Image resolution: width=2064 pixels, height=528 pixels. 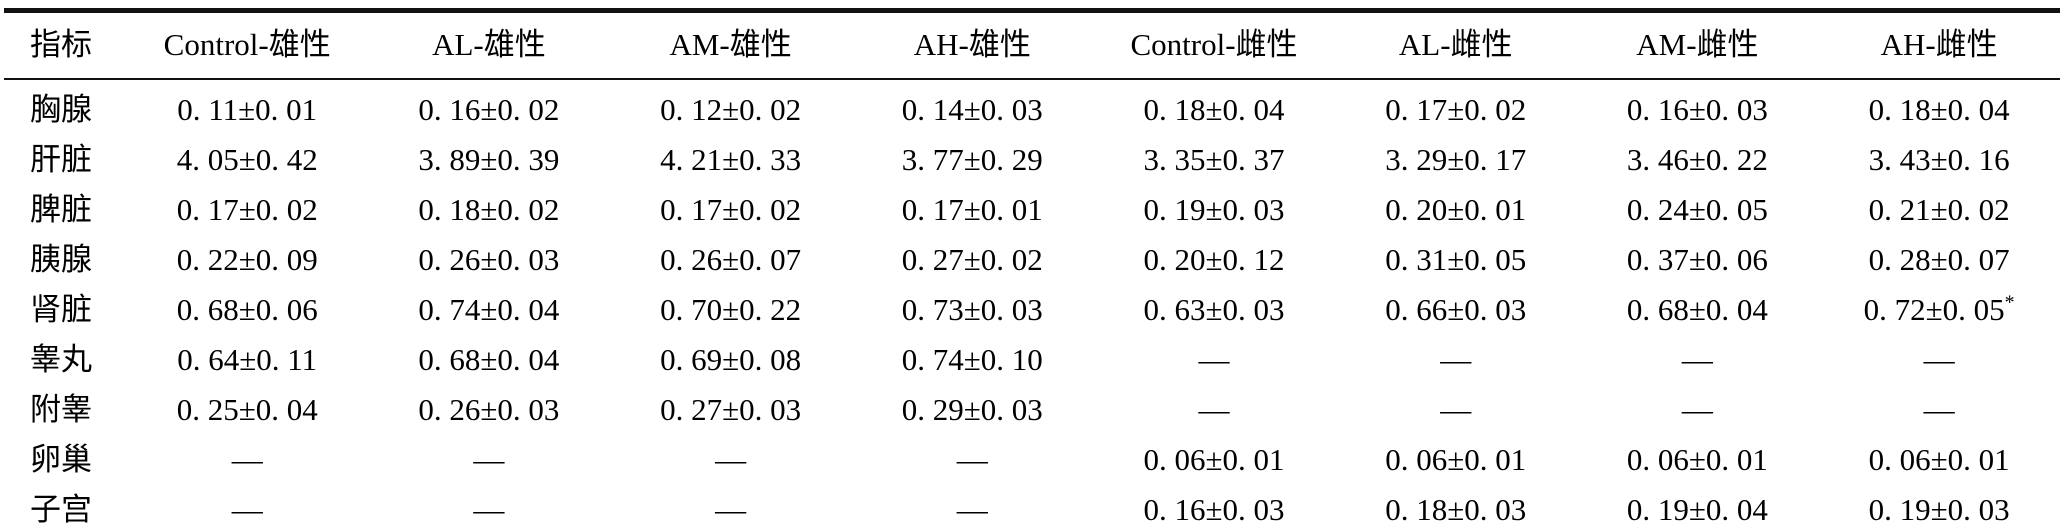 What do you see at coordinates (247, 109) in the screenshot?
I see `value-cell: 0. 11±0. 01` at bounding box center [247, 109].